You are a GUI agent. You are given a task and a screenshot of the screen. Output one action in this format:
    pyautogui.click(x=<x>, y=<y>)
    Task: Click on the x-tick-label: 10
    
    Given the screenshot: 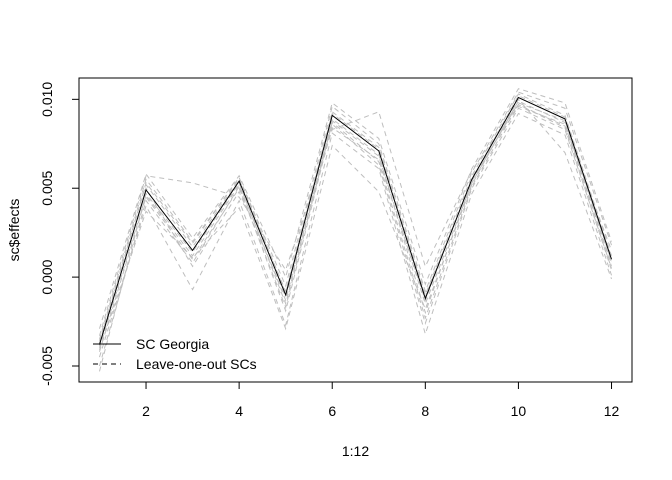 What is the action you would take?
    pyautogui.click(x=519, y=411)
    